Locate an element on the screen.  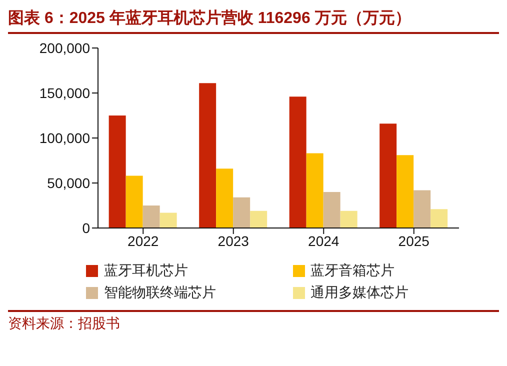
x-tick-label: 2023 is located at coordinates (234, 240).